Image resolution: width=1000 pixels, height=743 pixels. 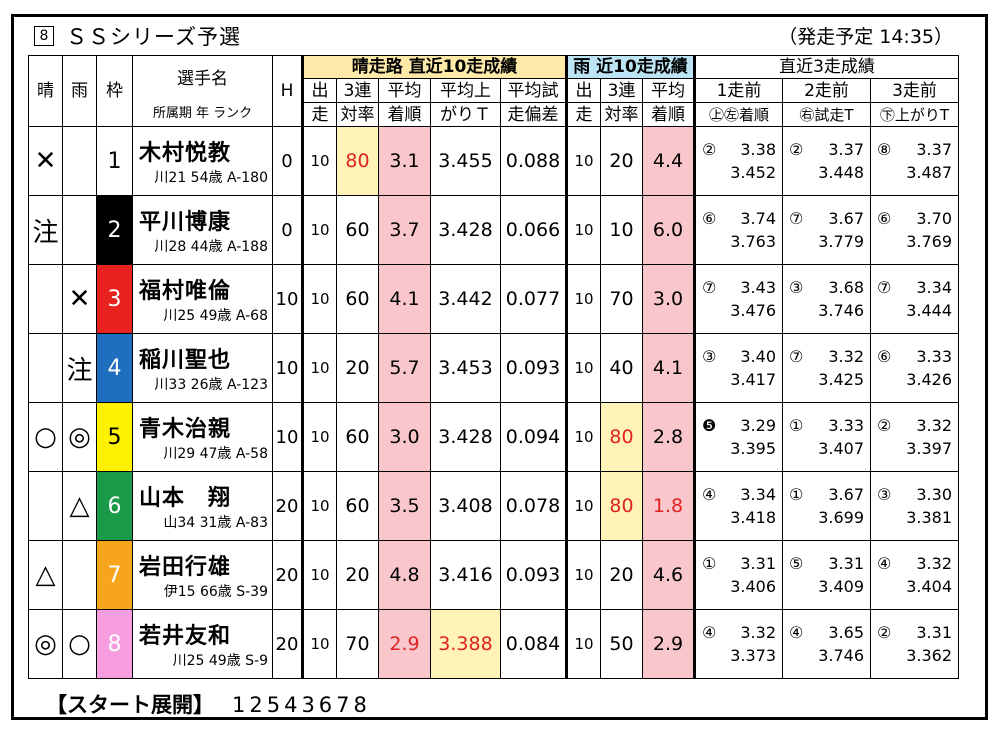 What do you see at coordinates (758, 287) in the screenshot?
I see `recent-trial-time: 3.43` at bounding box center [758, 287].